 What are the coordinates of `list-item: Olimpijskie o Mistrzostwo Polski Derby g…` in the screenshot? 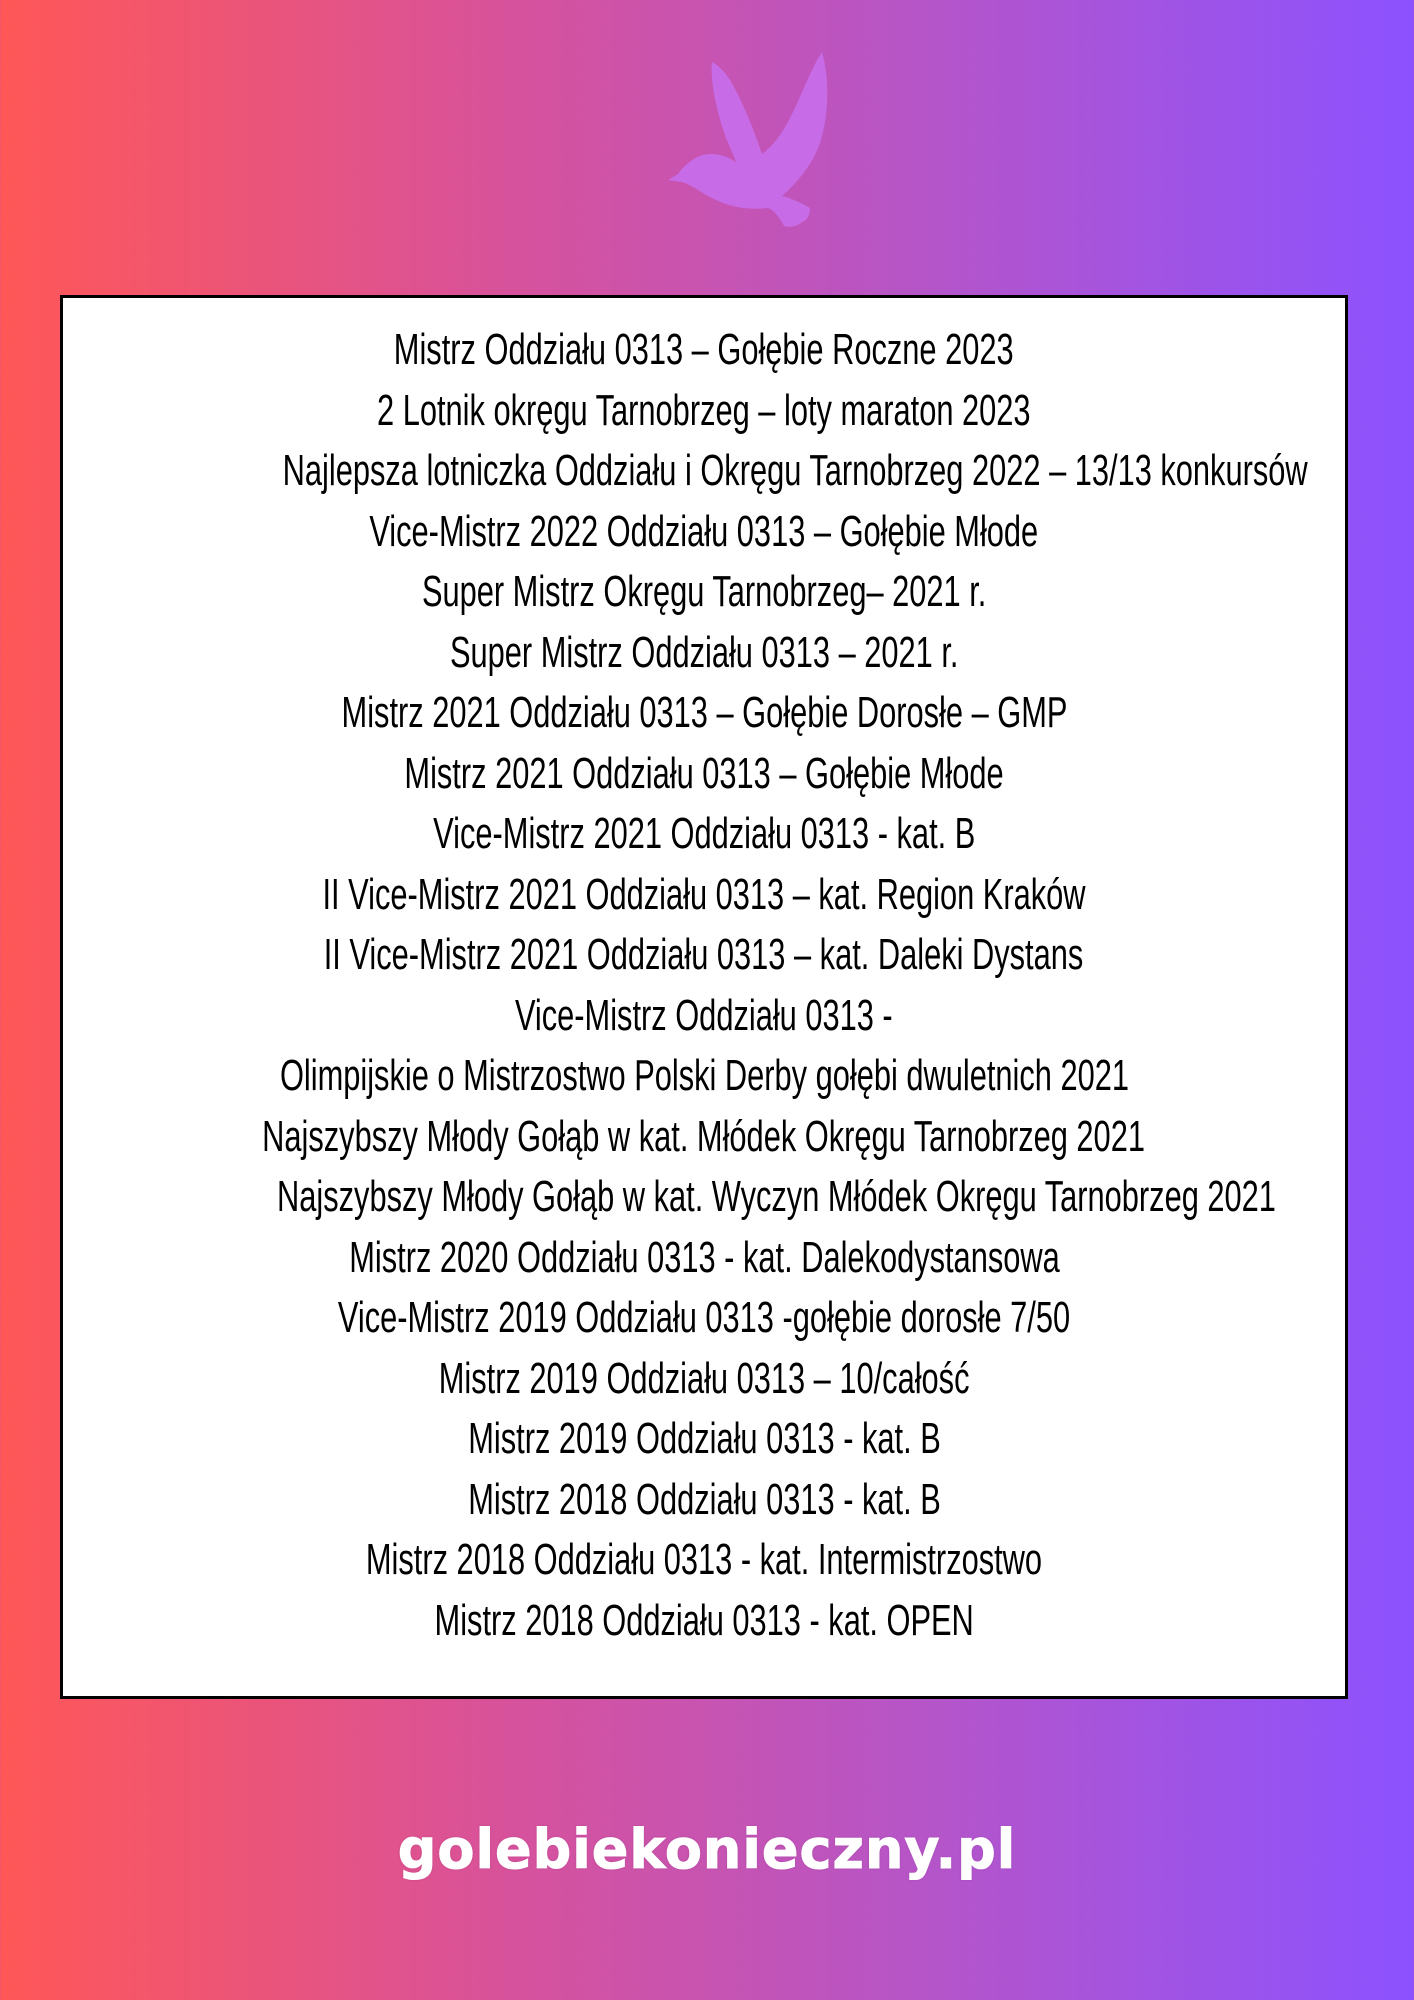 It's located at (704, 1075).